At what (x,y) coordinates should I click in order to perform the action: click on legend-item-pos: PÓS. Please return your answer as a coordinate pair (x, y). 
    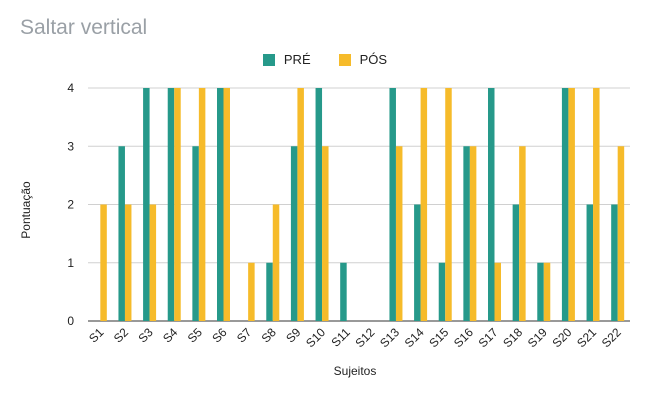
    Looking at the image, I should click on (363, 59).